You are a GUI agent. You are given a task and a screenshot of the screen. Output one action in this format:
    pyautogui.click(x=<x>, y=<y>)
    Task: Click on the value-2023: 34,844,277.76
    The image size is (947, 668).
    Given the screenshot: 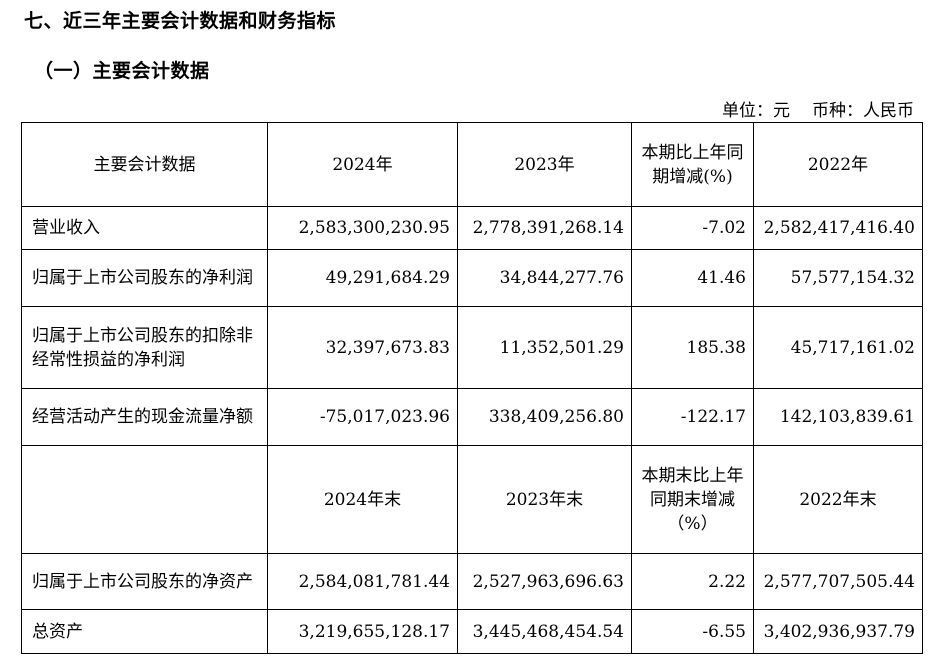 What is the action you would take?
    pyautogui.click(x=544, y=278)
    